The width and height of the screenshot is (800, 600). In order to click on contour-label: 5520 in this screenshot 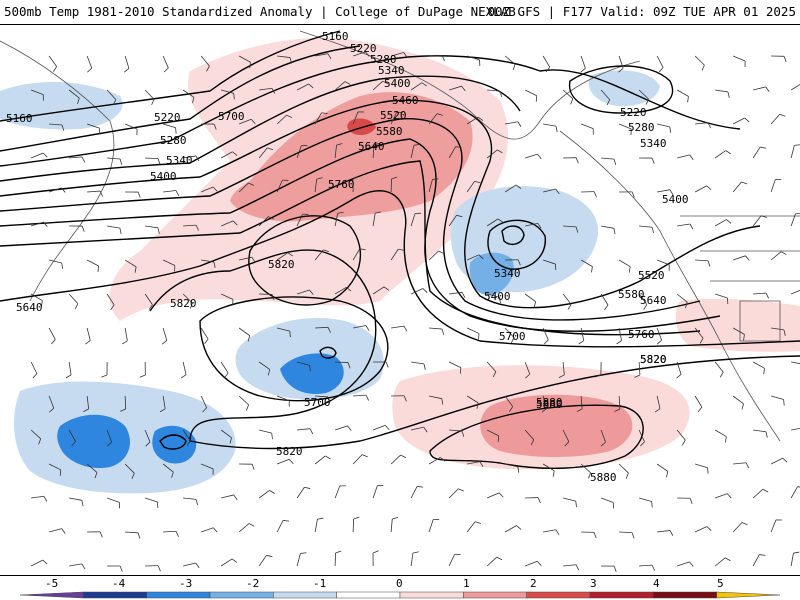, I will do `click(651, 275)`.